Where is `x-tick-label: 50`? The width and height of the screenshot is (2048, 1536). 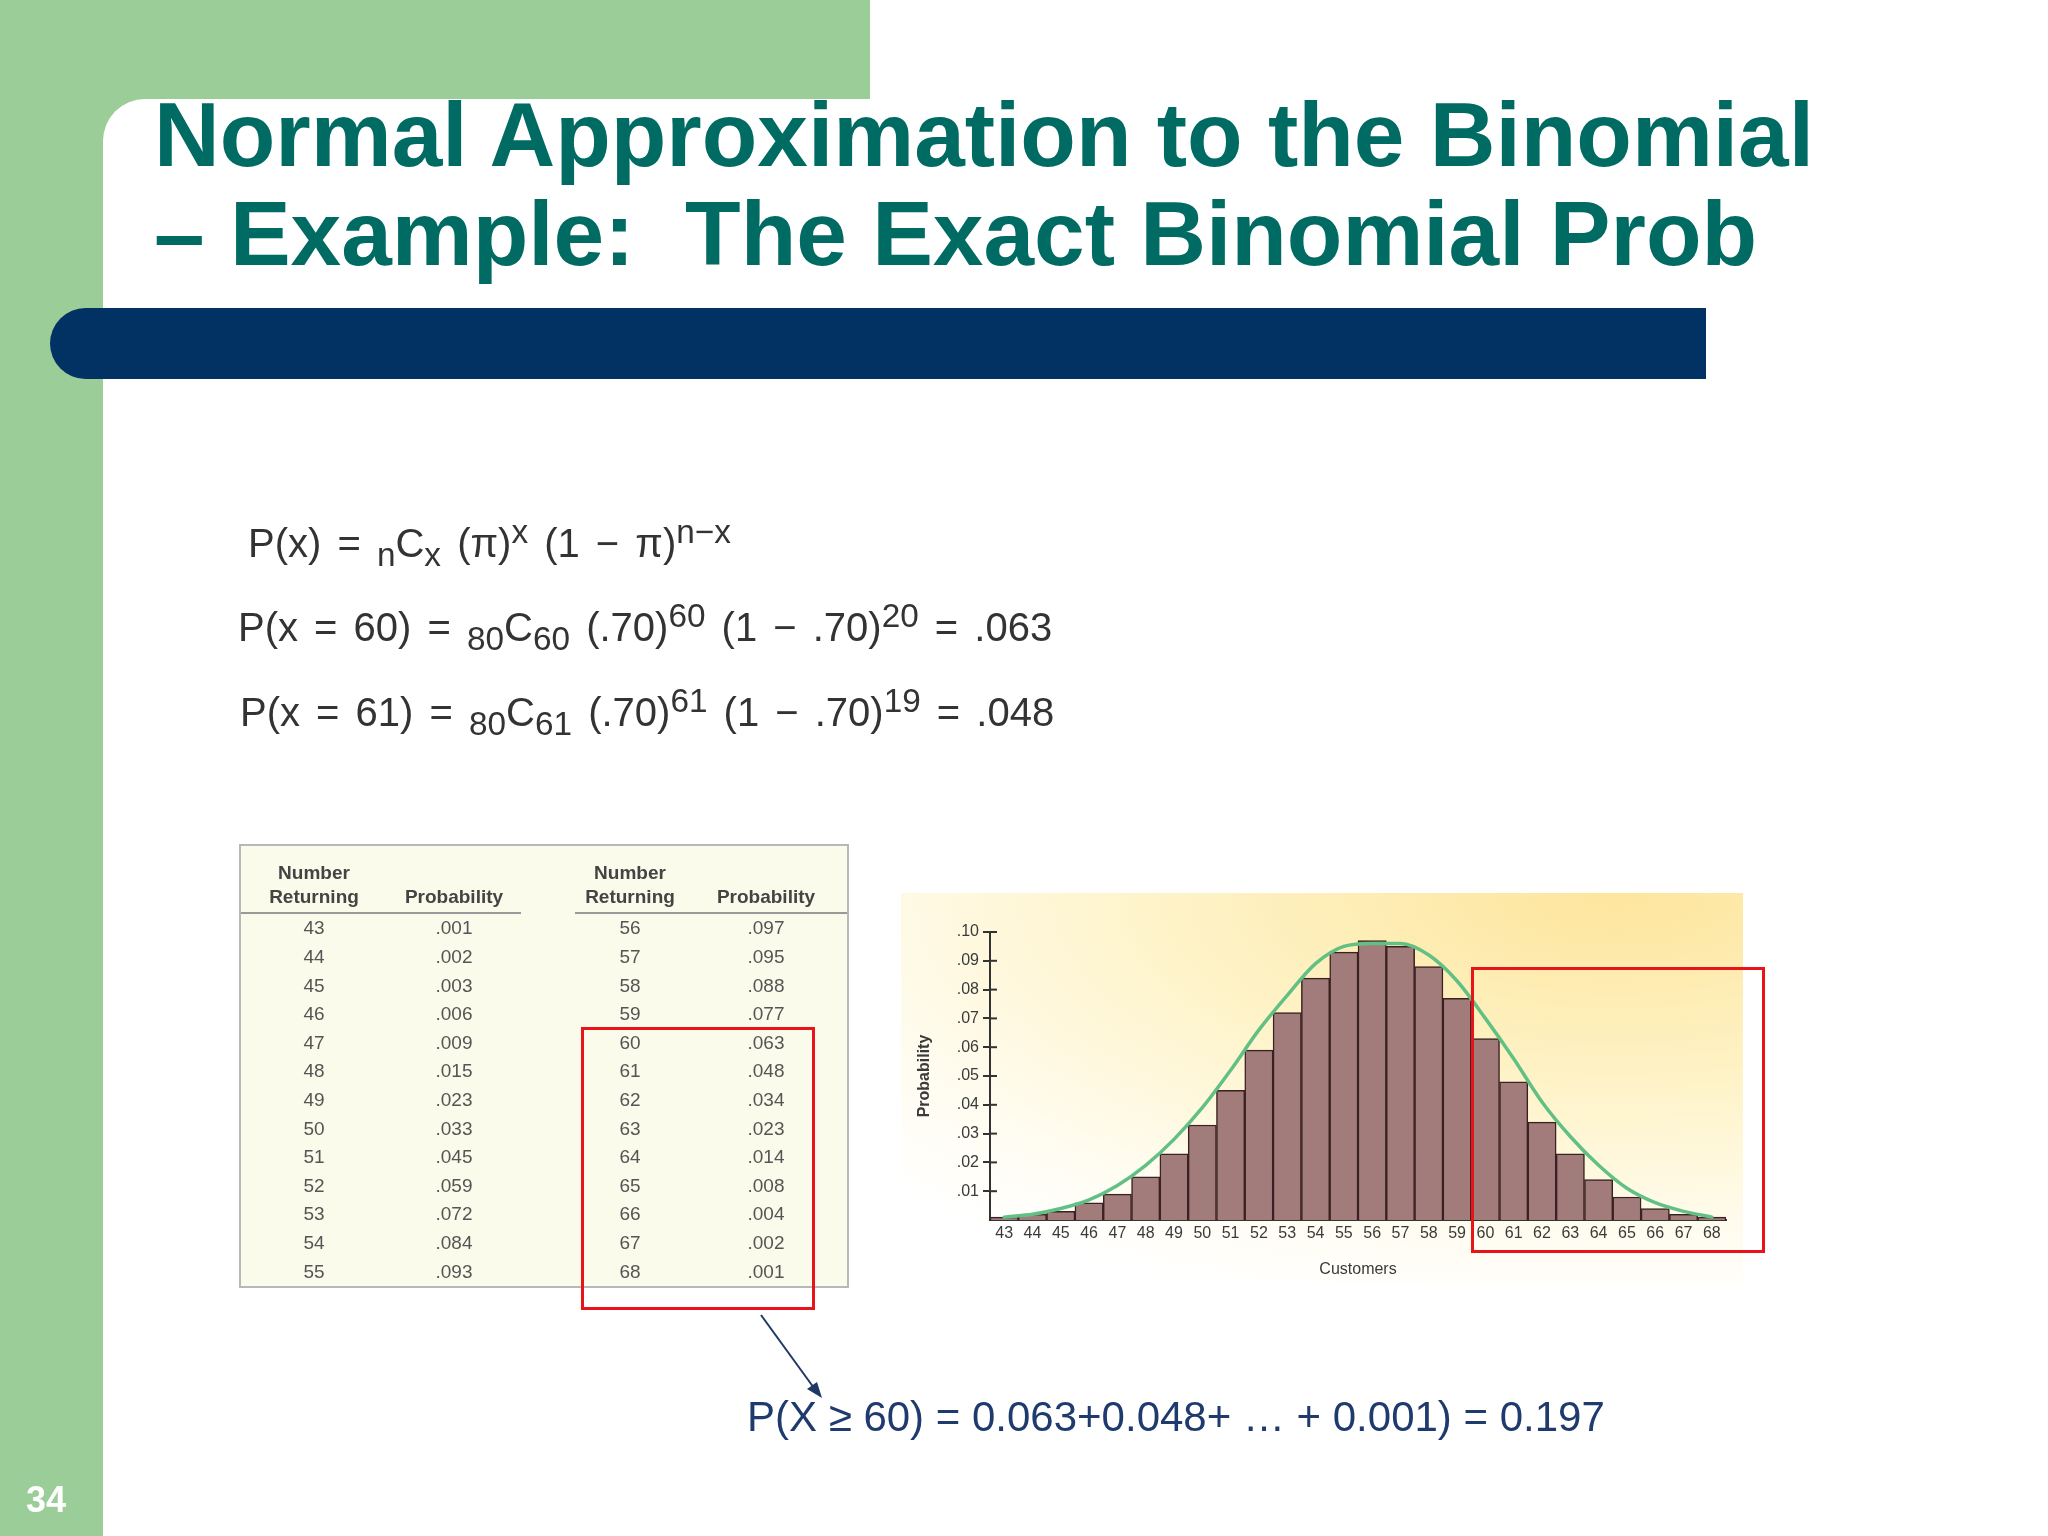
x-tick-label: 50 is located at coordinates (1202, 1233).